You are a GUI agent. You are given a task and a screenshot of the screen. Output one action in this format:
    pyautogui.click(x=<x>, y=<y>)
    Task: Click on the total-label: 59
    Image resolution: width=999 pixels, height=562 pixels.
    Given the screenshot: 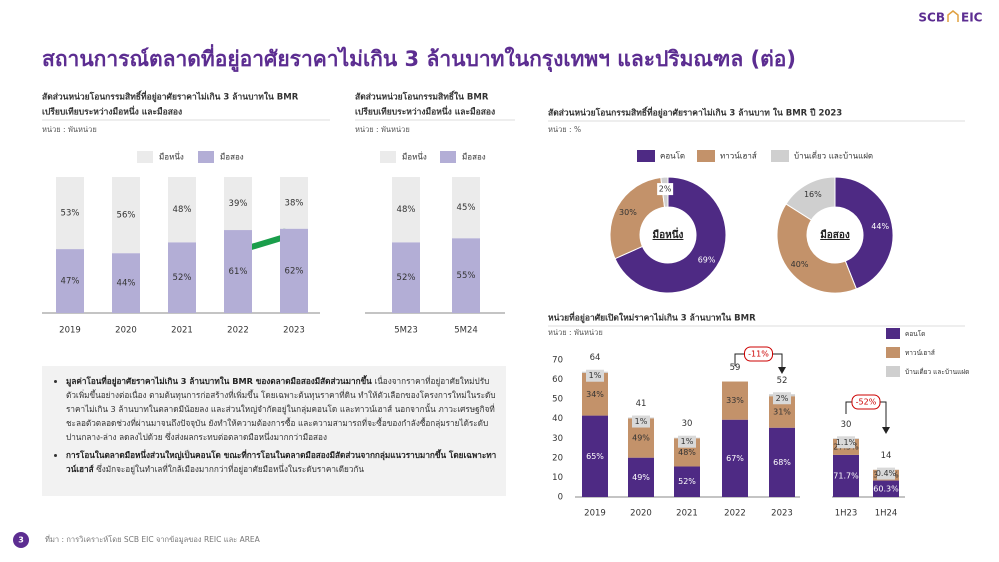 What is the action you would take?
    pyautogui.click(x=735, y=368)
    